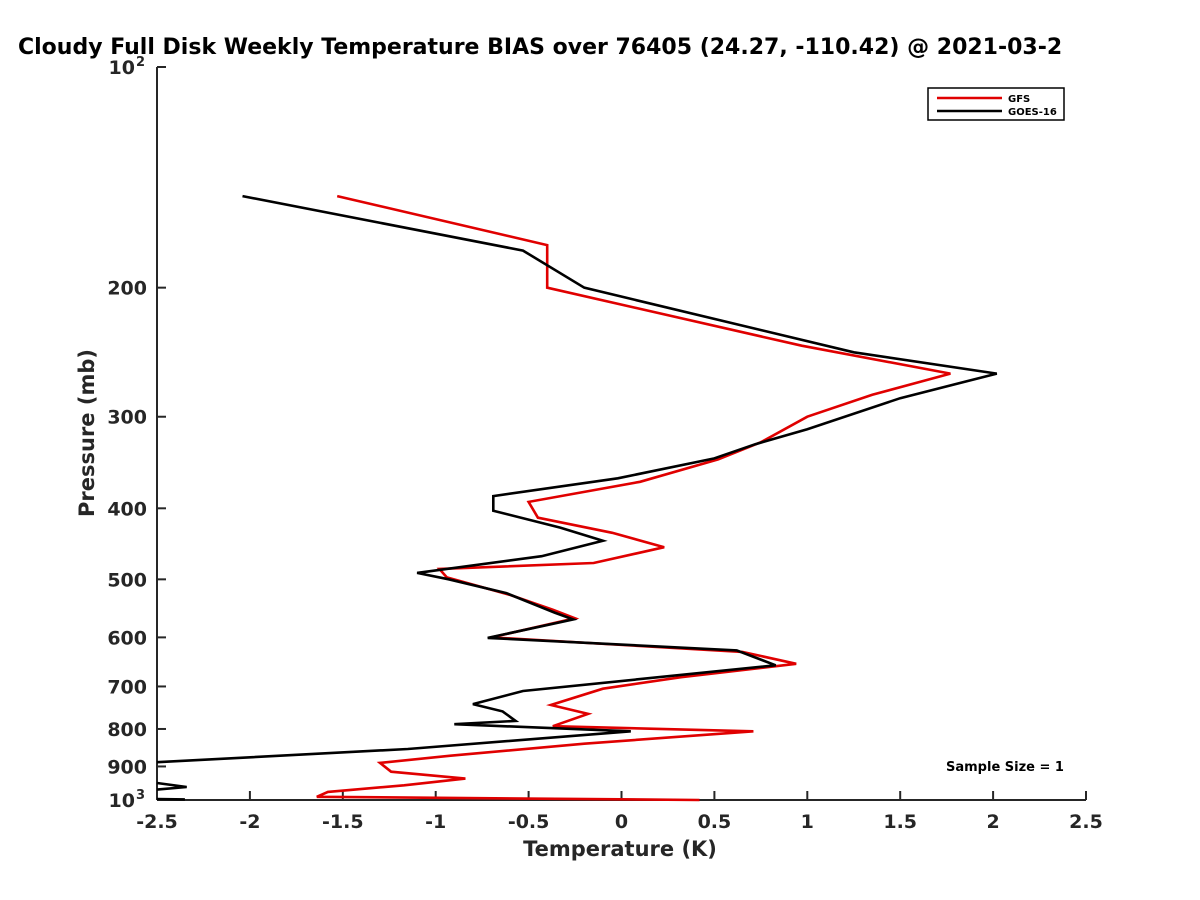 This screenshot has width=1200, height=900. Describe the element at coordinates (127, 289) in the screenshot. I see `y-tick-label: 200` at that location.